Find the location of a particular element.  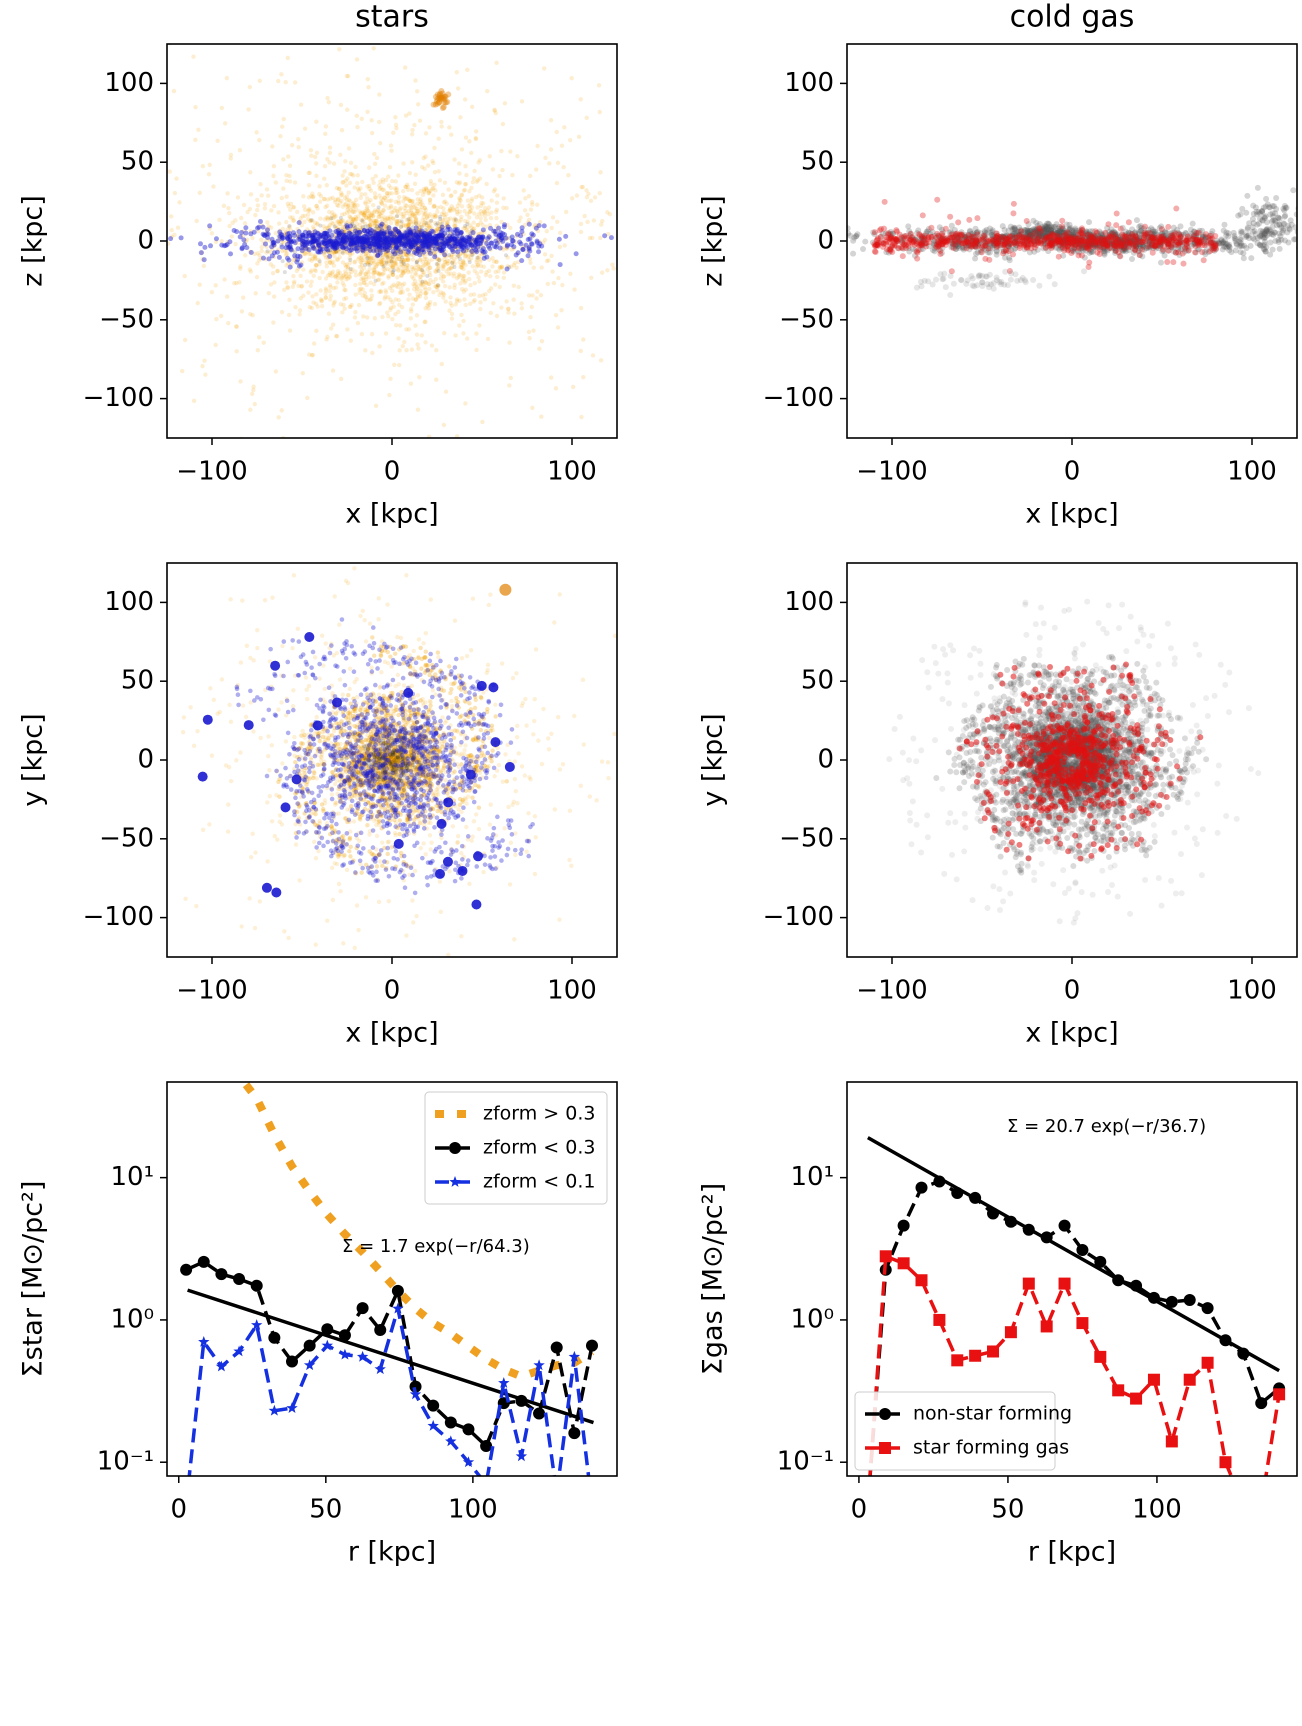

y-tick-label: 50 is located at coordinates (137, 162).